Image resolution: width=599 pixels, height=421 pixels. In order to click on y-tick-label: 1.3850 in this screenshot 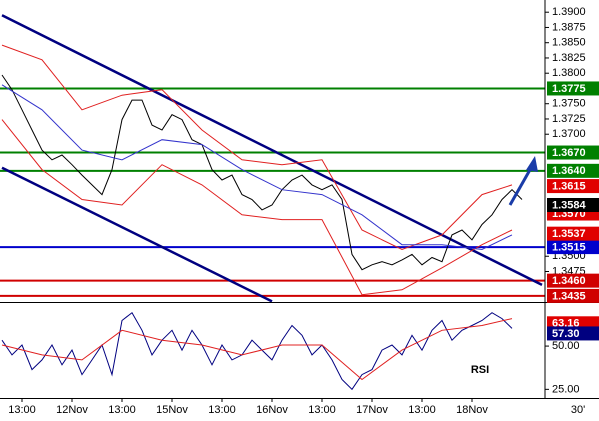, I will do `click(569, 43)`.